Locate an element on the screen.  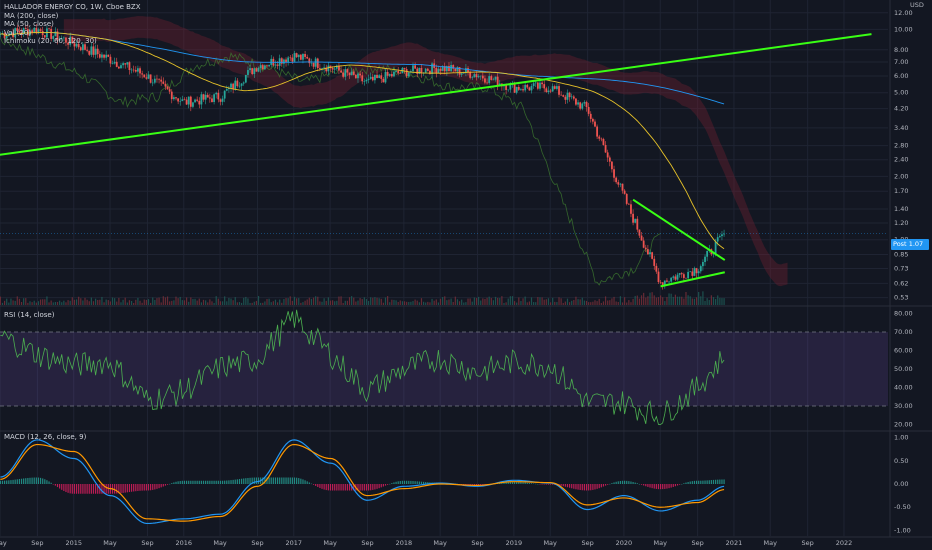
x-tick-label: 2022 is located at coordinates (844, 543).